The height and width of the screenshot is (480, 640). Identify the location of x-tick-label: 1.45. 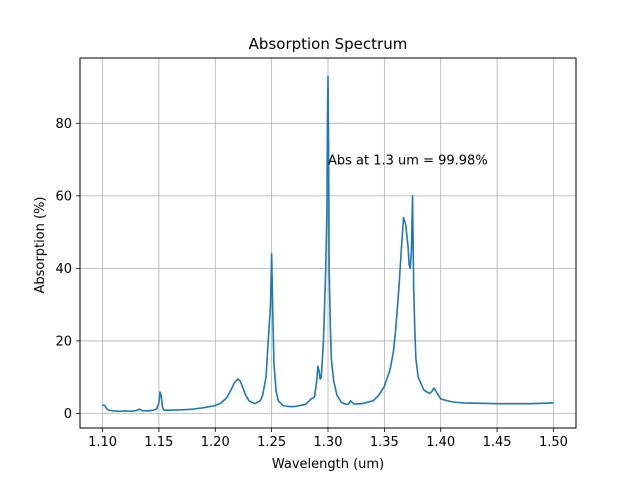
(497, 442).